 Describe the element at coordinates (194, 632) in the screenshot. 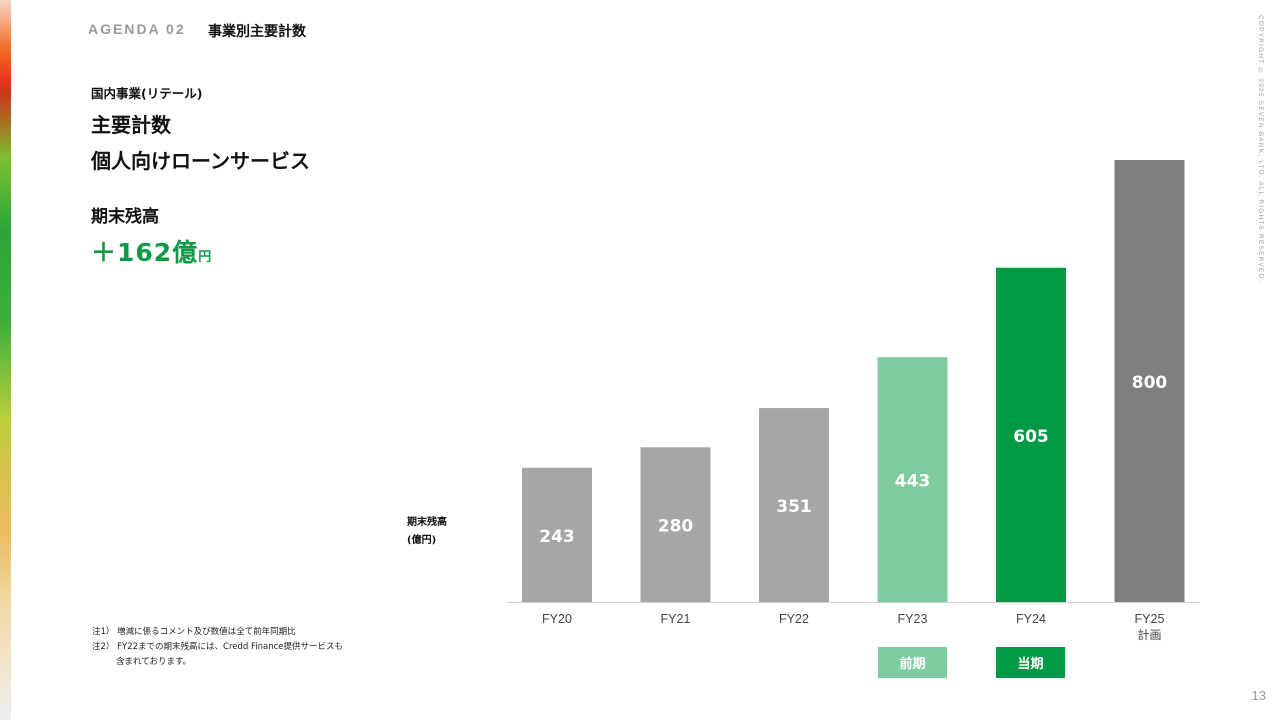

I see `footnote-1: 注1） 増減に係るコメント及び数値は全て前年同期比` at that location.